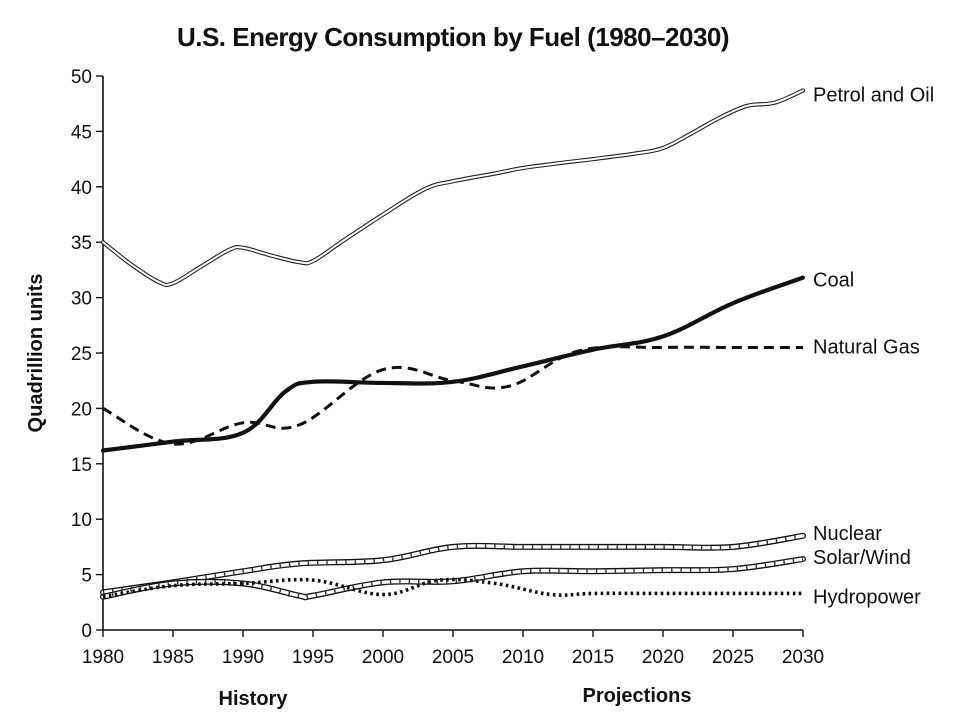  I want to click on x-tick-label: 2020, so click(663, 657).